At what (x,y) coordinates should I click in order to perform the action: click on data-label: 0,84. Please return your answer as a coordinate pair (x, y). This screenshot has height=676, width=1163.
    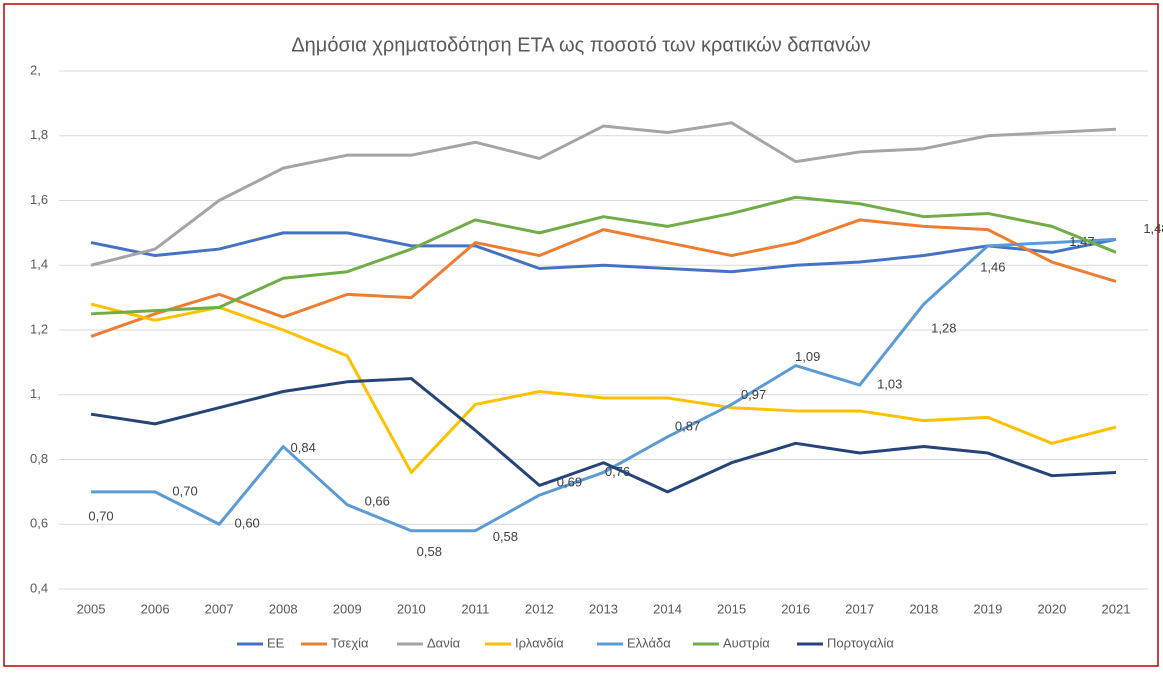
    Looking at the image, I should click on (303, 447).